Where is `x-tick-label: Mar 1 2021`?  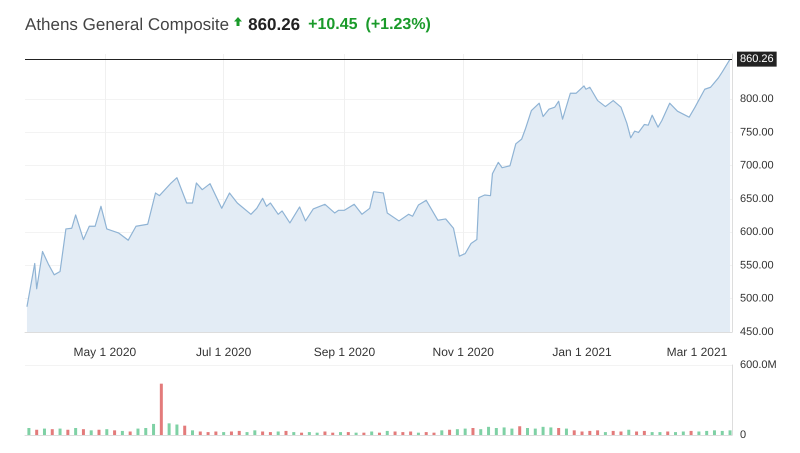 x-tick-label: Mar 1 2021 is located at coordinates (697, 352).